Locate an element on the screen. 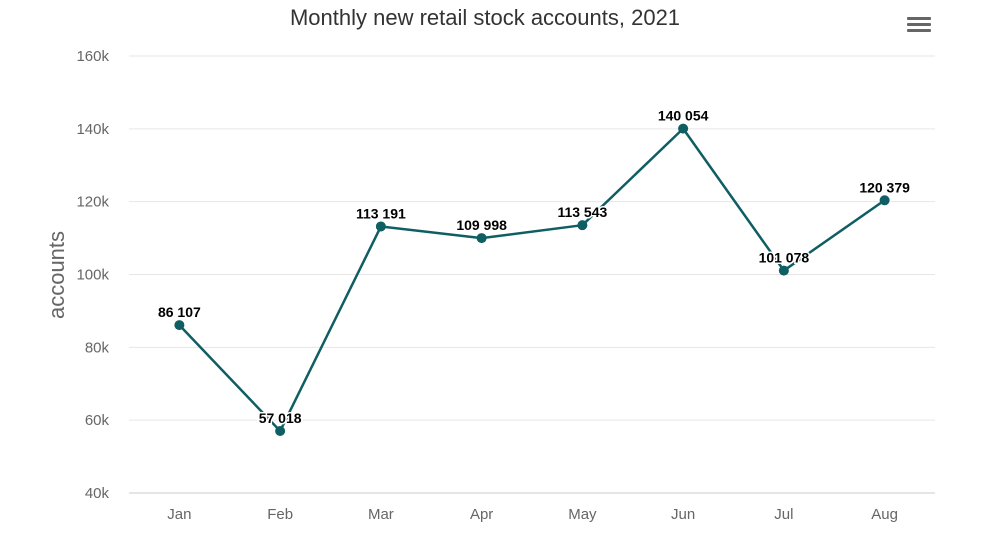 The image size is (1000, 536). x-tick-label: Jul is located at coordinates (783, 514).